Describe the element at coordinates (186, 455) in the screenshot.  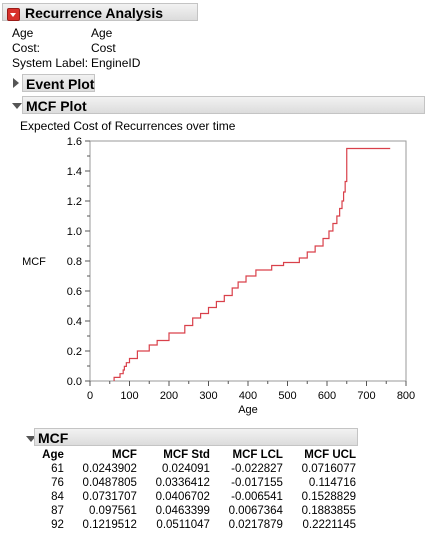
I see `col-mcf-std: MCF Std` at that location.